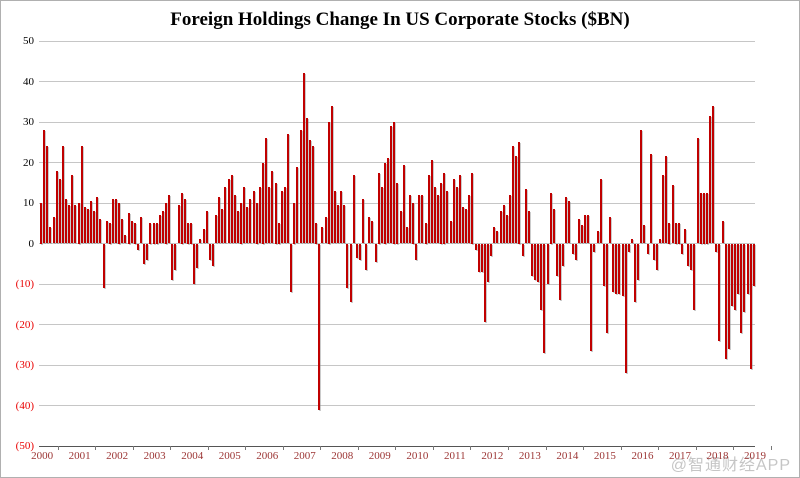 The height and width of the screenshot is (478, 800). I want to click on x-axis-line, so click(397, 446).